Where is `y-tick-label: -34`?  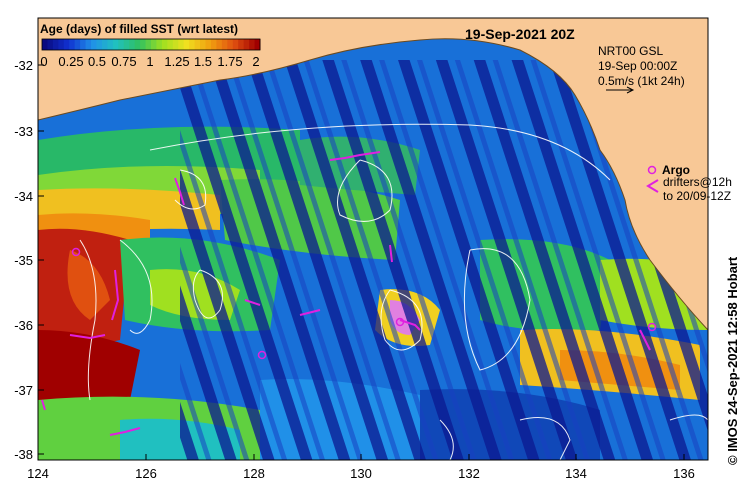
y-tick-label: -34 is located at coordinates (23, 196).